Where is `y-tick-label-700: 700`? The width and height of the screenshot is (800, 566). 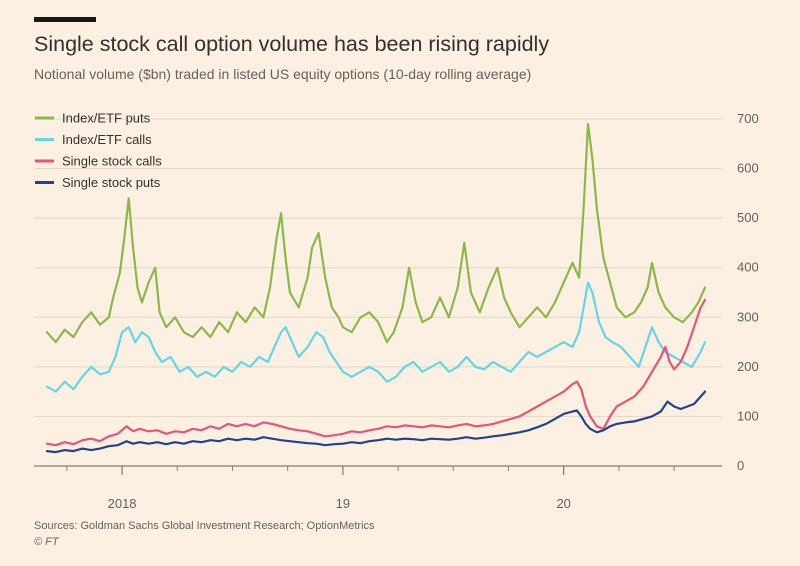
y-tick-label-700: 700 is located at coordinates (748, 118).